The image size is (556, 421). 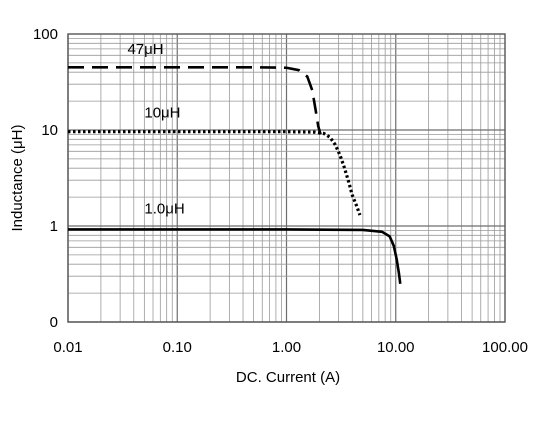 What do you see at coordinates (45, 34) in the screenshot?
I see `y-tick-label: 100` at bounding box center [45, 34].